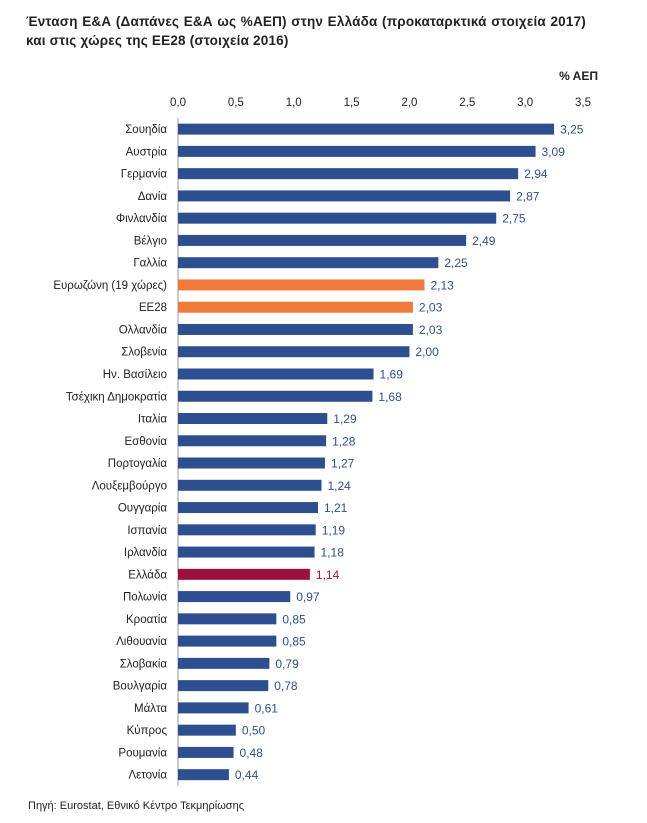 Image resolution: width=647 pixels, height=823 pixels. What do you see at coordinates (145, 553) in the screenshot?
I see `category-label: Ιρλανδία` at bounding box center [145, 553].